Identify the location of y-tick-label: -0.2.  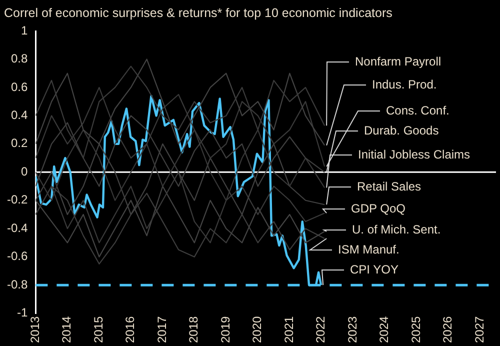
(17, 199).